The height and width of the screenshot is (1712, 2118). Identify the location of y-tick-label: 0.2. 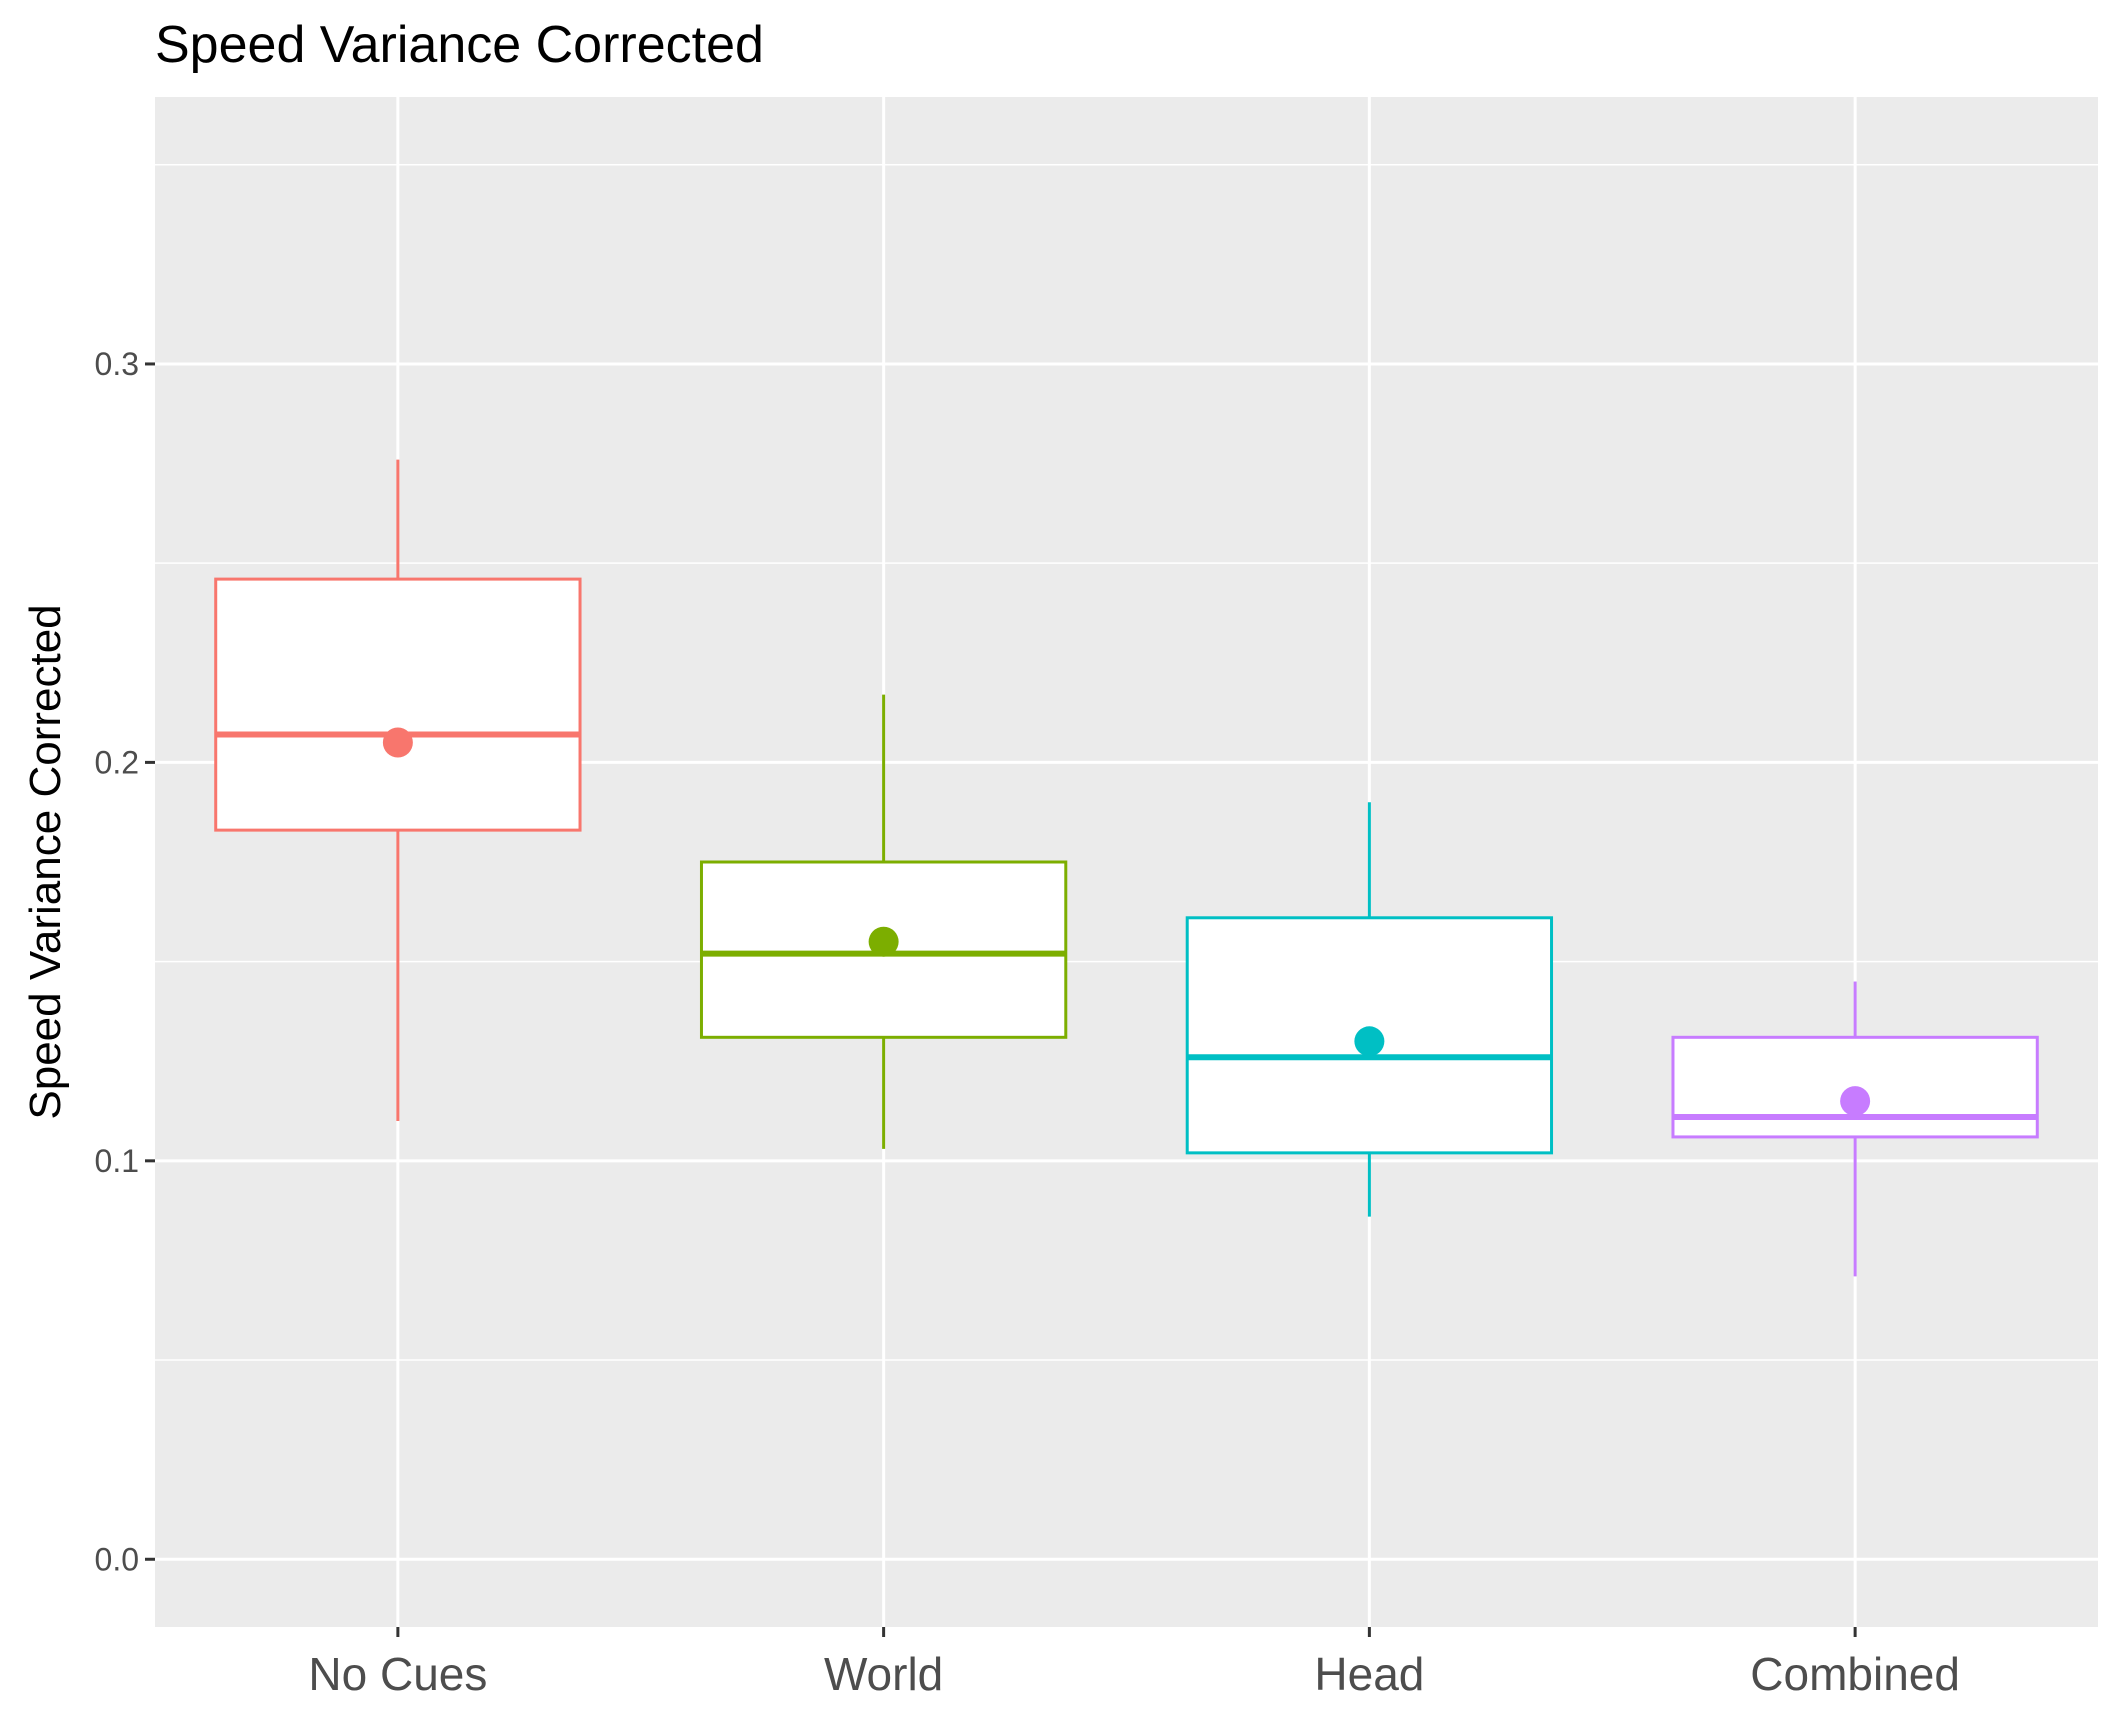
(117, 762).